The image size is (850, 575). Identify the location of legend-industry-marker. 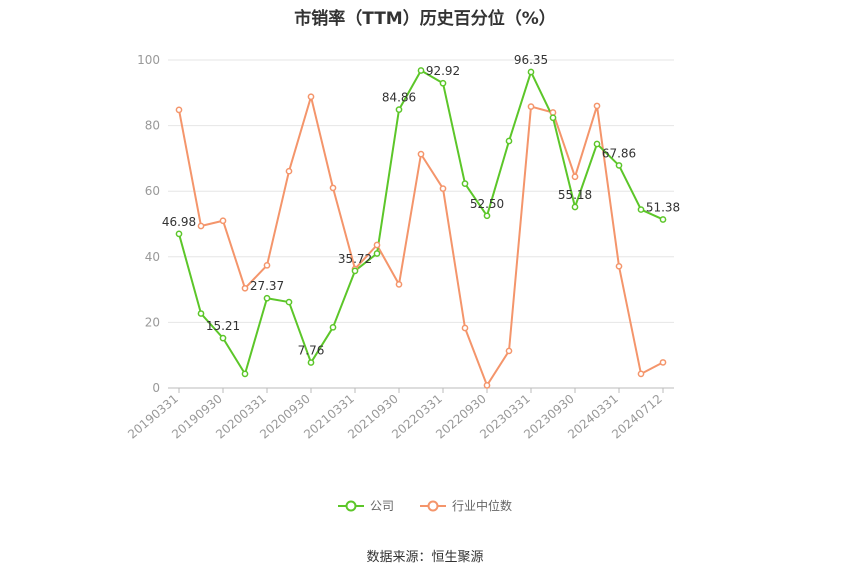
(433, 505).